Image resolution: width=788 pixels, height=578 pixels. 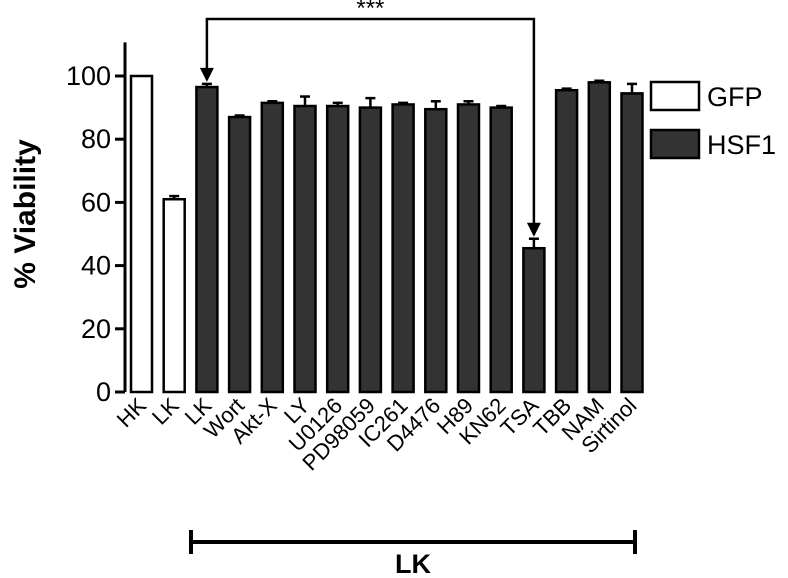 I want to click on group-bracket-label: LK, so click(x=413, y=563).